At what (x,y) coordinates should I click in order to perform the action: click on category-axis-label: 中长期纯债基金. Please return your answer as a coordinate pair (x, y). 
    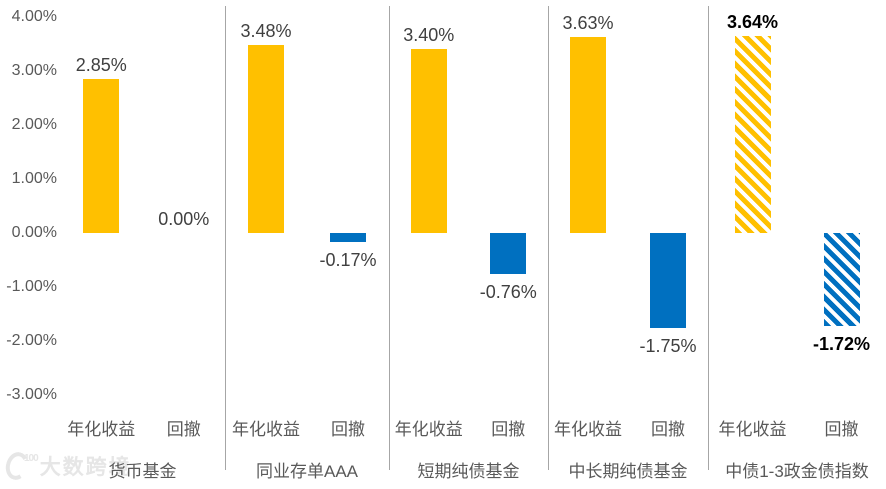
    Looking at the image, I should click on (628, 471).